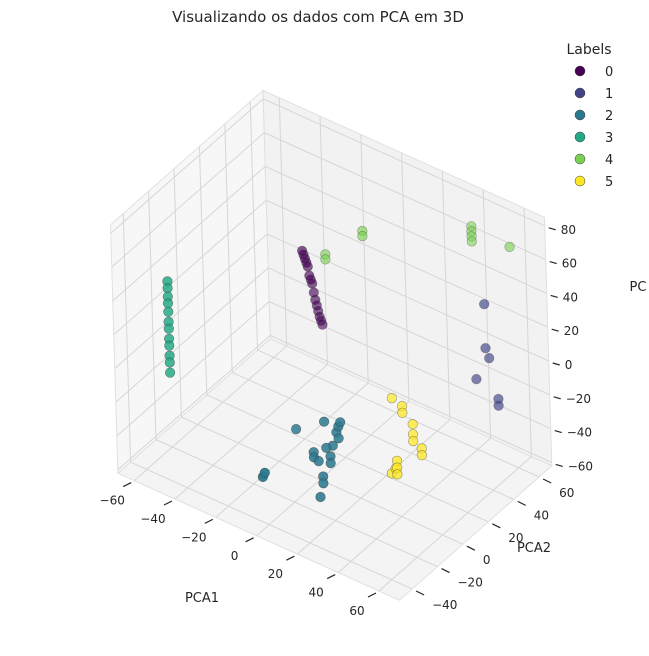  What do you see at coordinates (609, 138) in the screenshot?
I see `legend-label-3: 3` at bounding box center [609, 138].